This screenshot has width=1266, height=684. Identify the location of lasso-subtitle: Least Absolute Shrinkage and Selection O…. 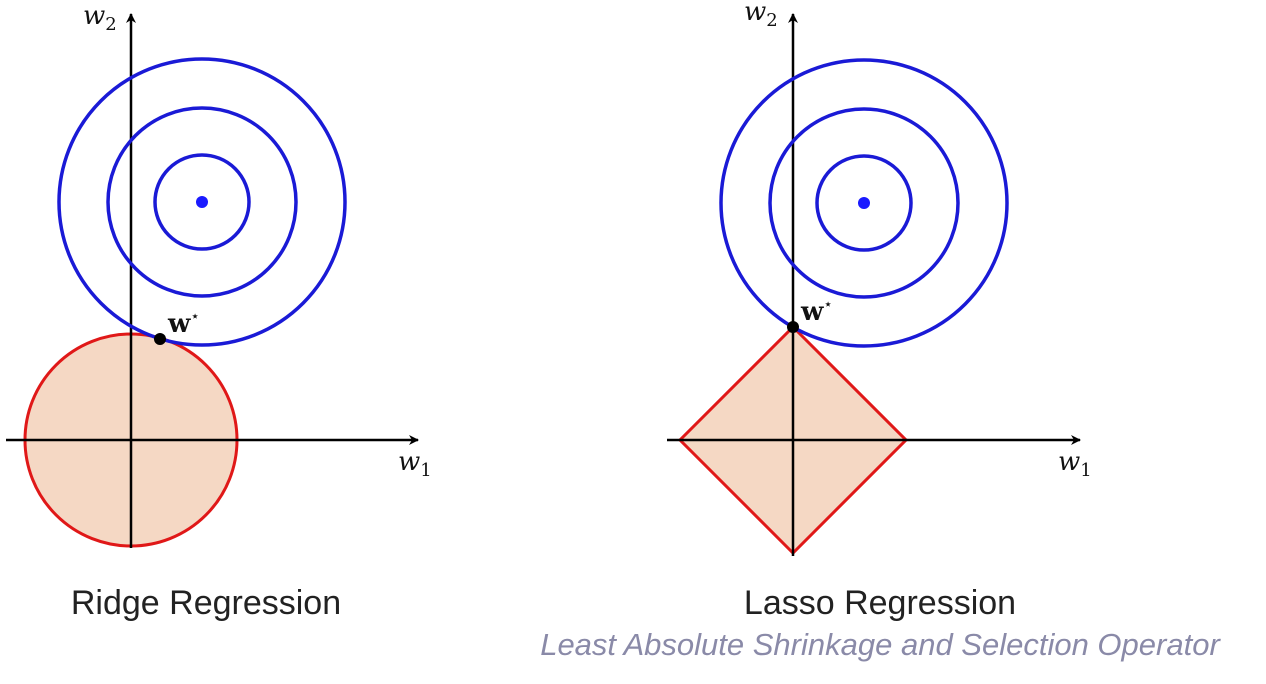
(880, 644).